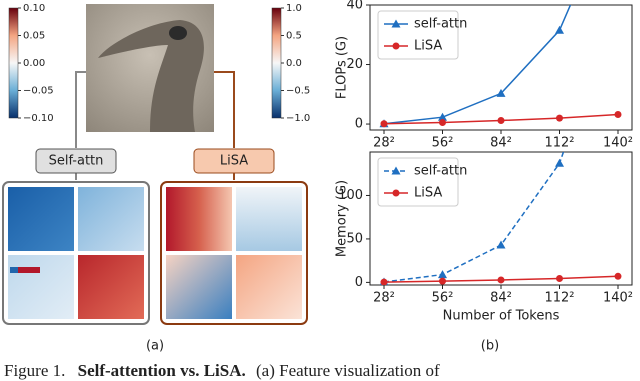 Image resolution: width=640 pixels, height=381 pixels. What do you see at coordinates (162, 370) in the screenshot?
I see `caption-bold: Self-attention vs. LiSA.` at bounding box center [162, 370].